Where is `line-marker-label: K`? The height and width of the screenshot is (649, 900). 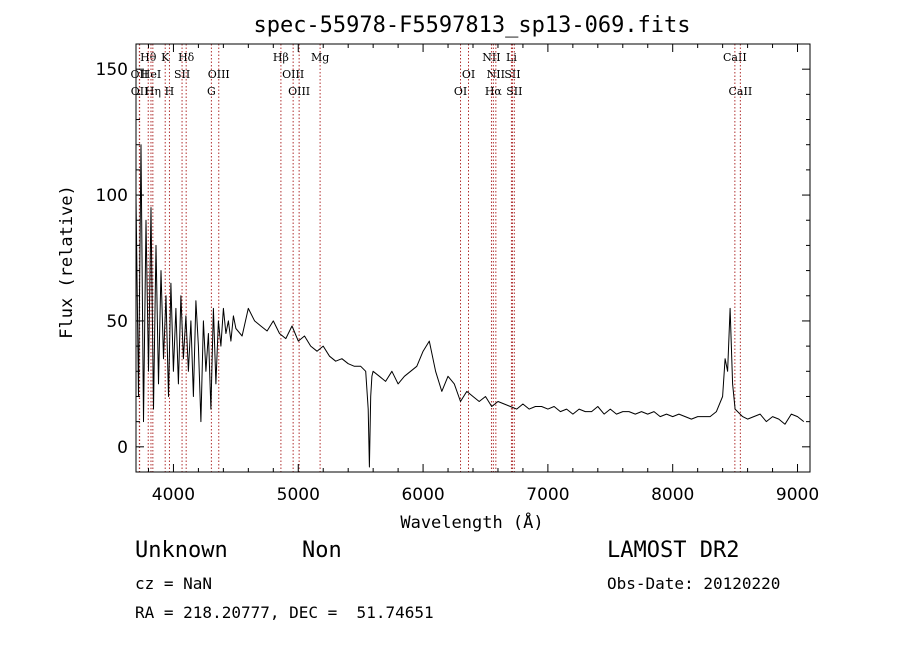
line-marker-label: K is located at coordinates (165, 57).